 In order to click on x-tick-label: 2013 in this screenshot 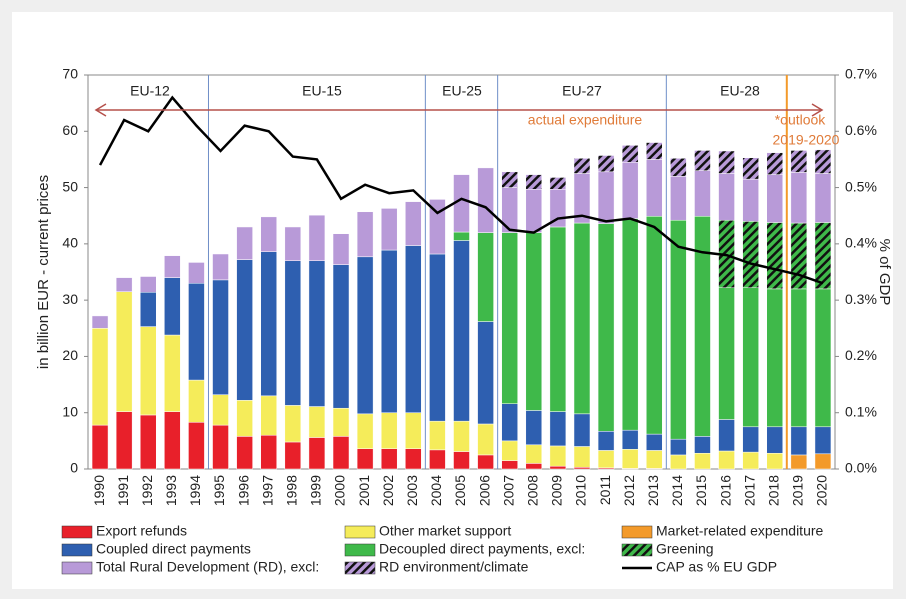, I will do `click(653, 490)`.